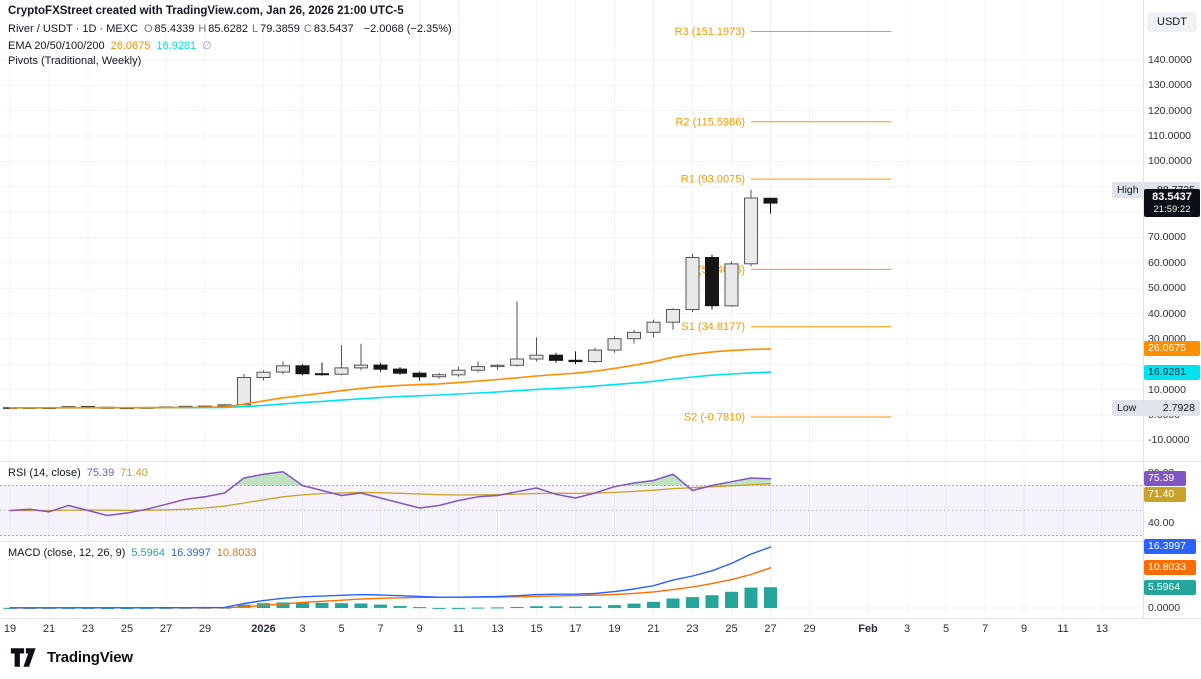 The height and width of the screenshot is (679, 1201). Describe the element at coordinates (56, 45) in the screenshot. I see `ema-legend-label: EMA 20/50/100/200` at that location.